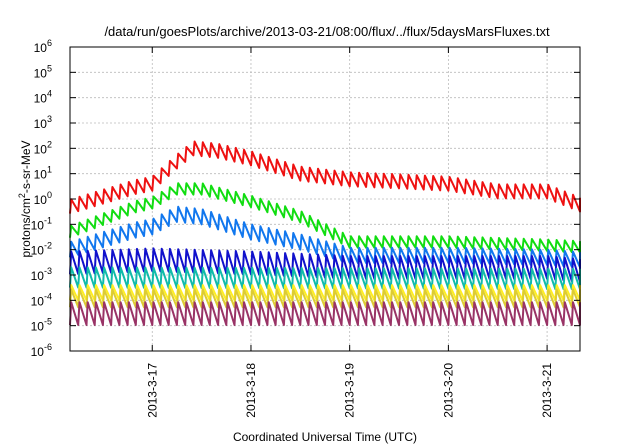 The image size is (640, 448). Describe the element at coordinates (41, 249) in the screenshot. I see `y-tick-label: 10⁻²` at that location.